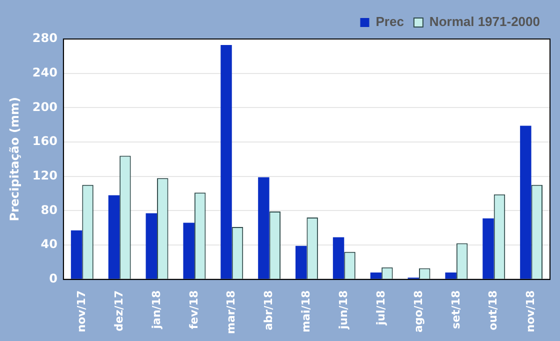  What do you see at coordinates (49, 209) in the screenshot?
I see `y-tick-label: 80` at bounding box center [49, 209].